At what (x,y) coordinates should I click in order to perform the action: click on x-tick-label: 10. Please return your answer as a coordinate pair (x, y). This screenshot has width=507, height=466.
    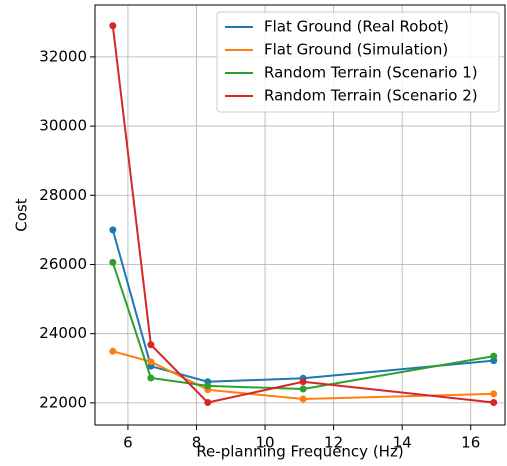
    Looking at the image, I should click on (264, 443).